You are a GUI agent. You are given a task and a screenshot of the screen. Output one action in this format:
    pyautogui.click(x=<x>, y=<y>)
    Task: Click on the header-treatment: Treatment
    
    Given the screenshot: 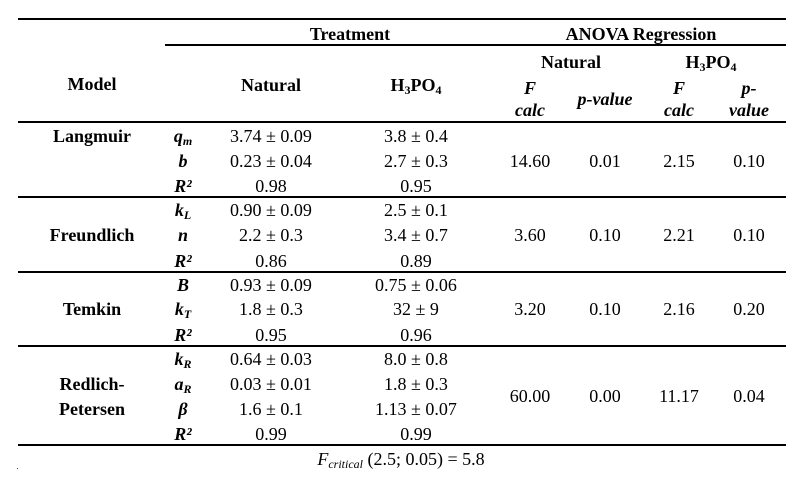 What is the action you would take?
    pyautogui.click(x=350, y=34)
    